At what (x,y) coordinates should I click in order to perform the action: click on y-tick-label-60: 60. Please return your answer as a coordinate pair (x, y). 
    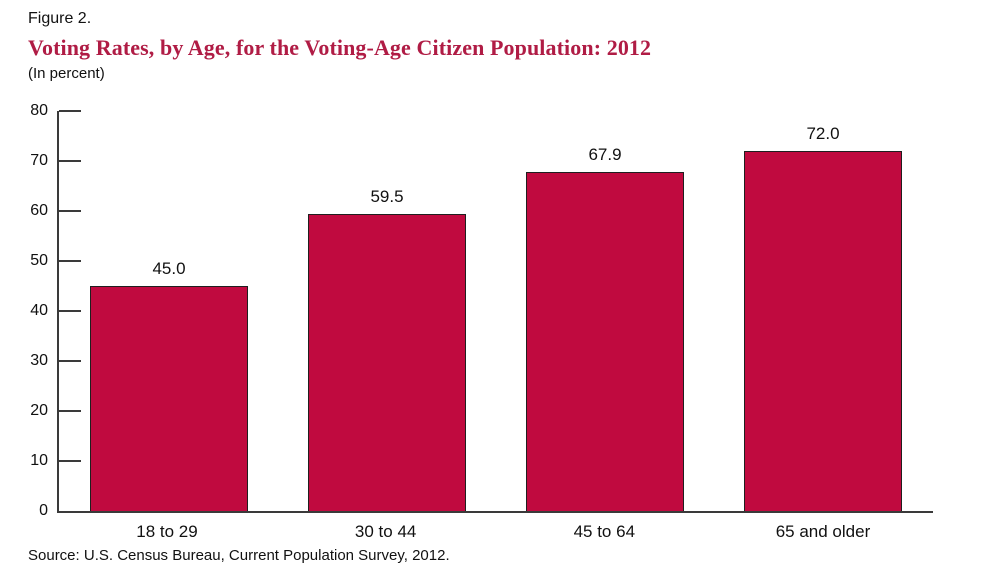
    Looking at the image, I should click on (39, 210).